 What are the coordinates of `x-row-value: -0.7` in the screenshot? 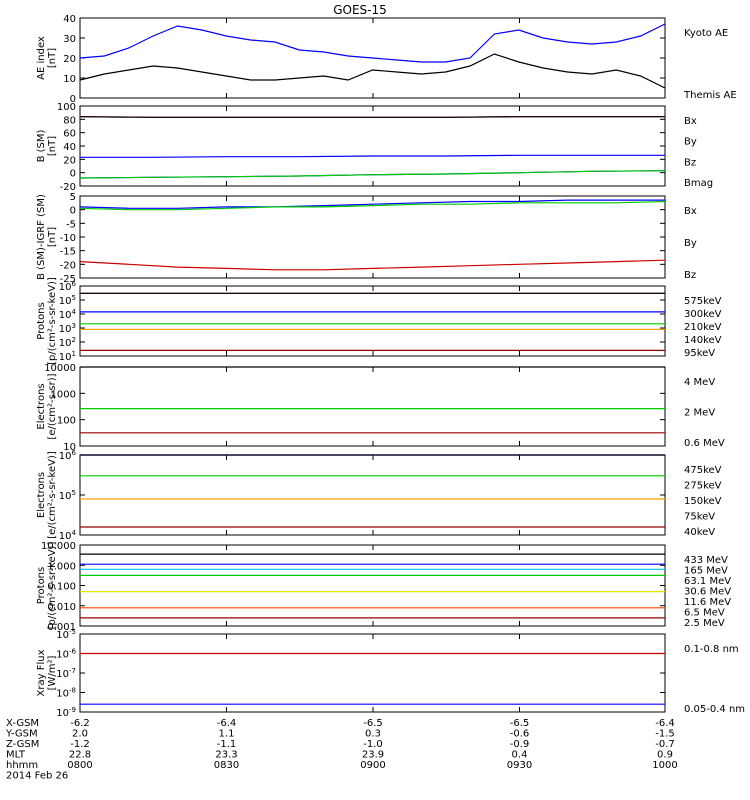 It's located at (665, 744).